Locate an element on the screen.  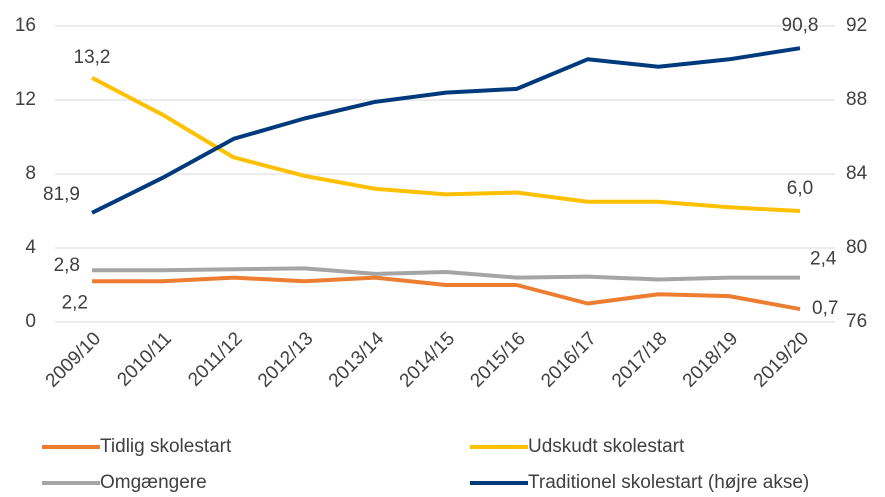
y-tick-label: 0 is located at coordinates (30, 321).